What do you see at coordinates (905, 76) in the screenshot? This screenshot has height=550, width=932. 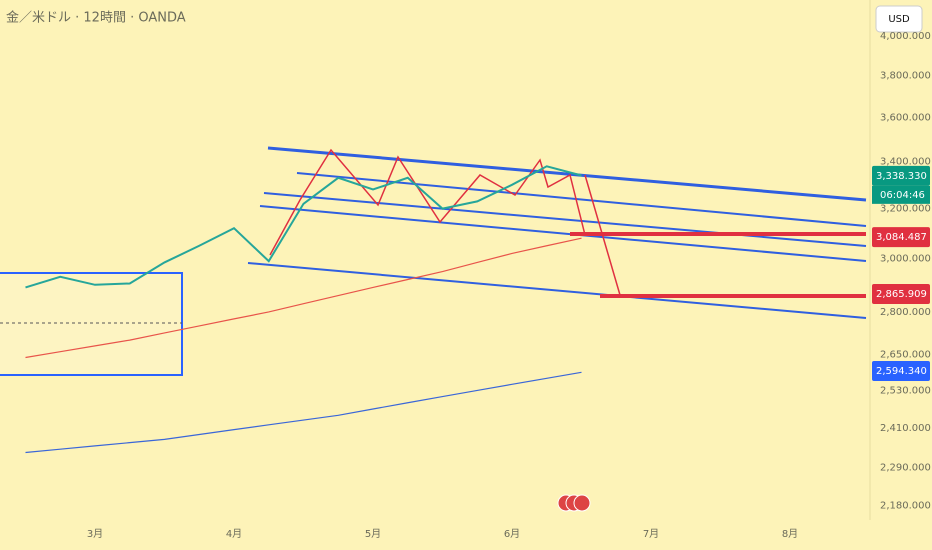 I see `y-tick-label: 3,800.000` at bounding box center [905, 76].